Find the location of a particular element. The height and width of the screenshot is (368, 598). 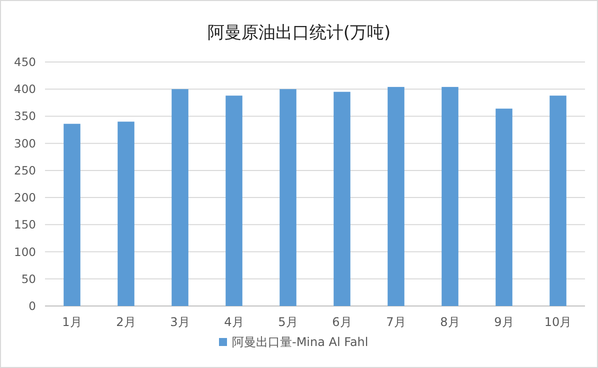

y-tick-label: 450 is located at coordinates (25, 62).